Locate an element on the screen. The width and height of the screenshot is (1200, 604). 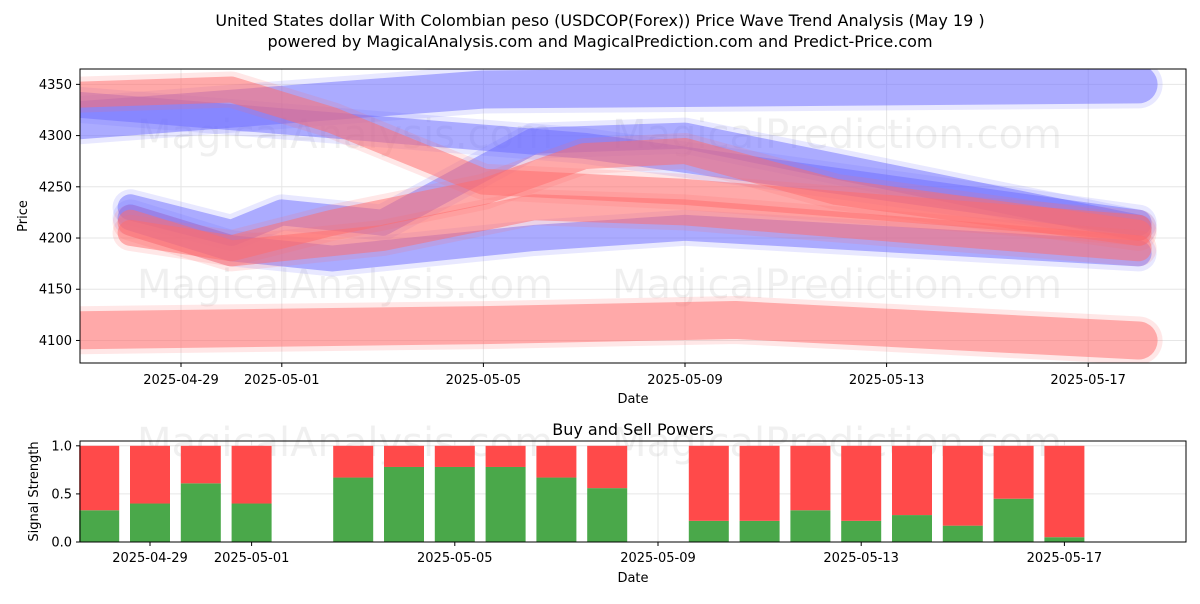
y-tick-label: 4300 is located at coordinates (55, 136).